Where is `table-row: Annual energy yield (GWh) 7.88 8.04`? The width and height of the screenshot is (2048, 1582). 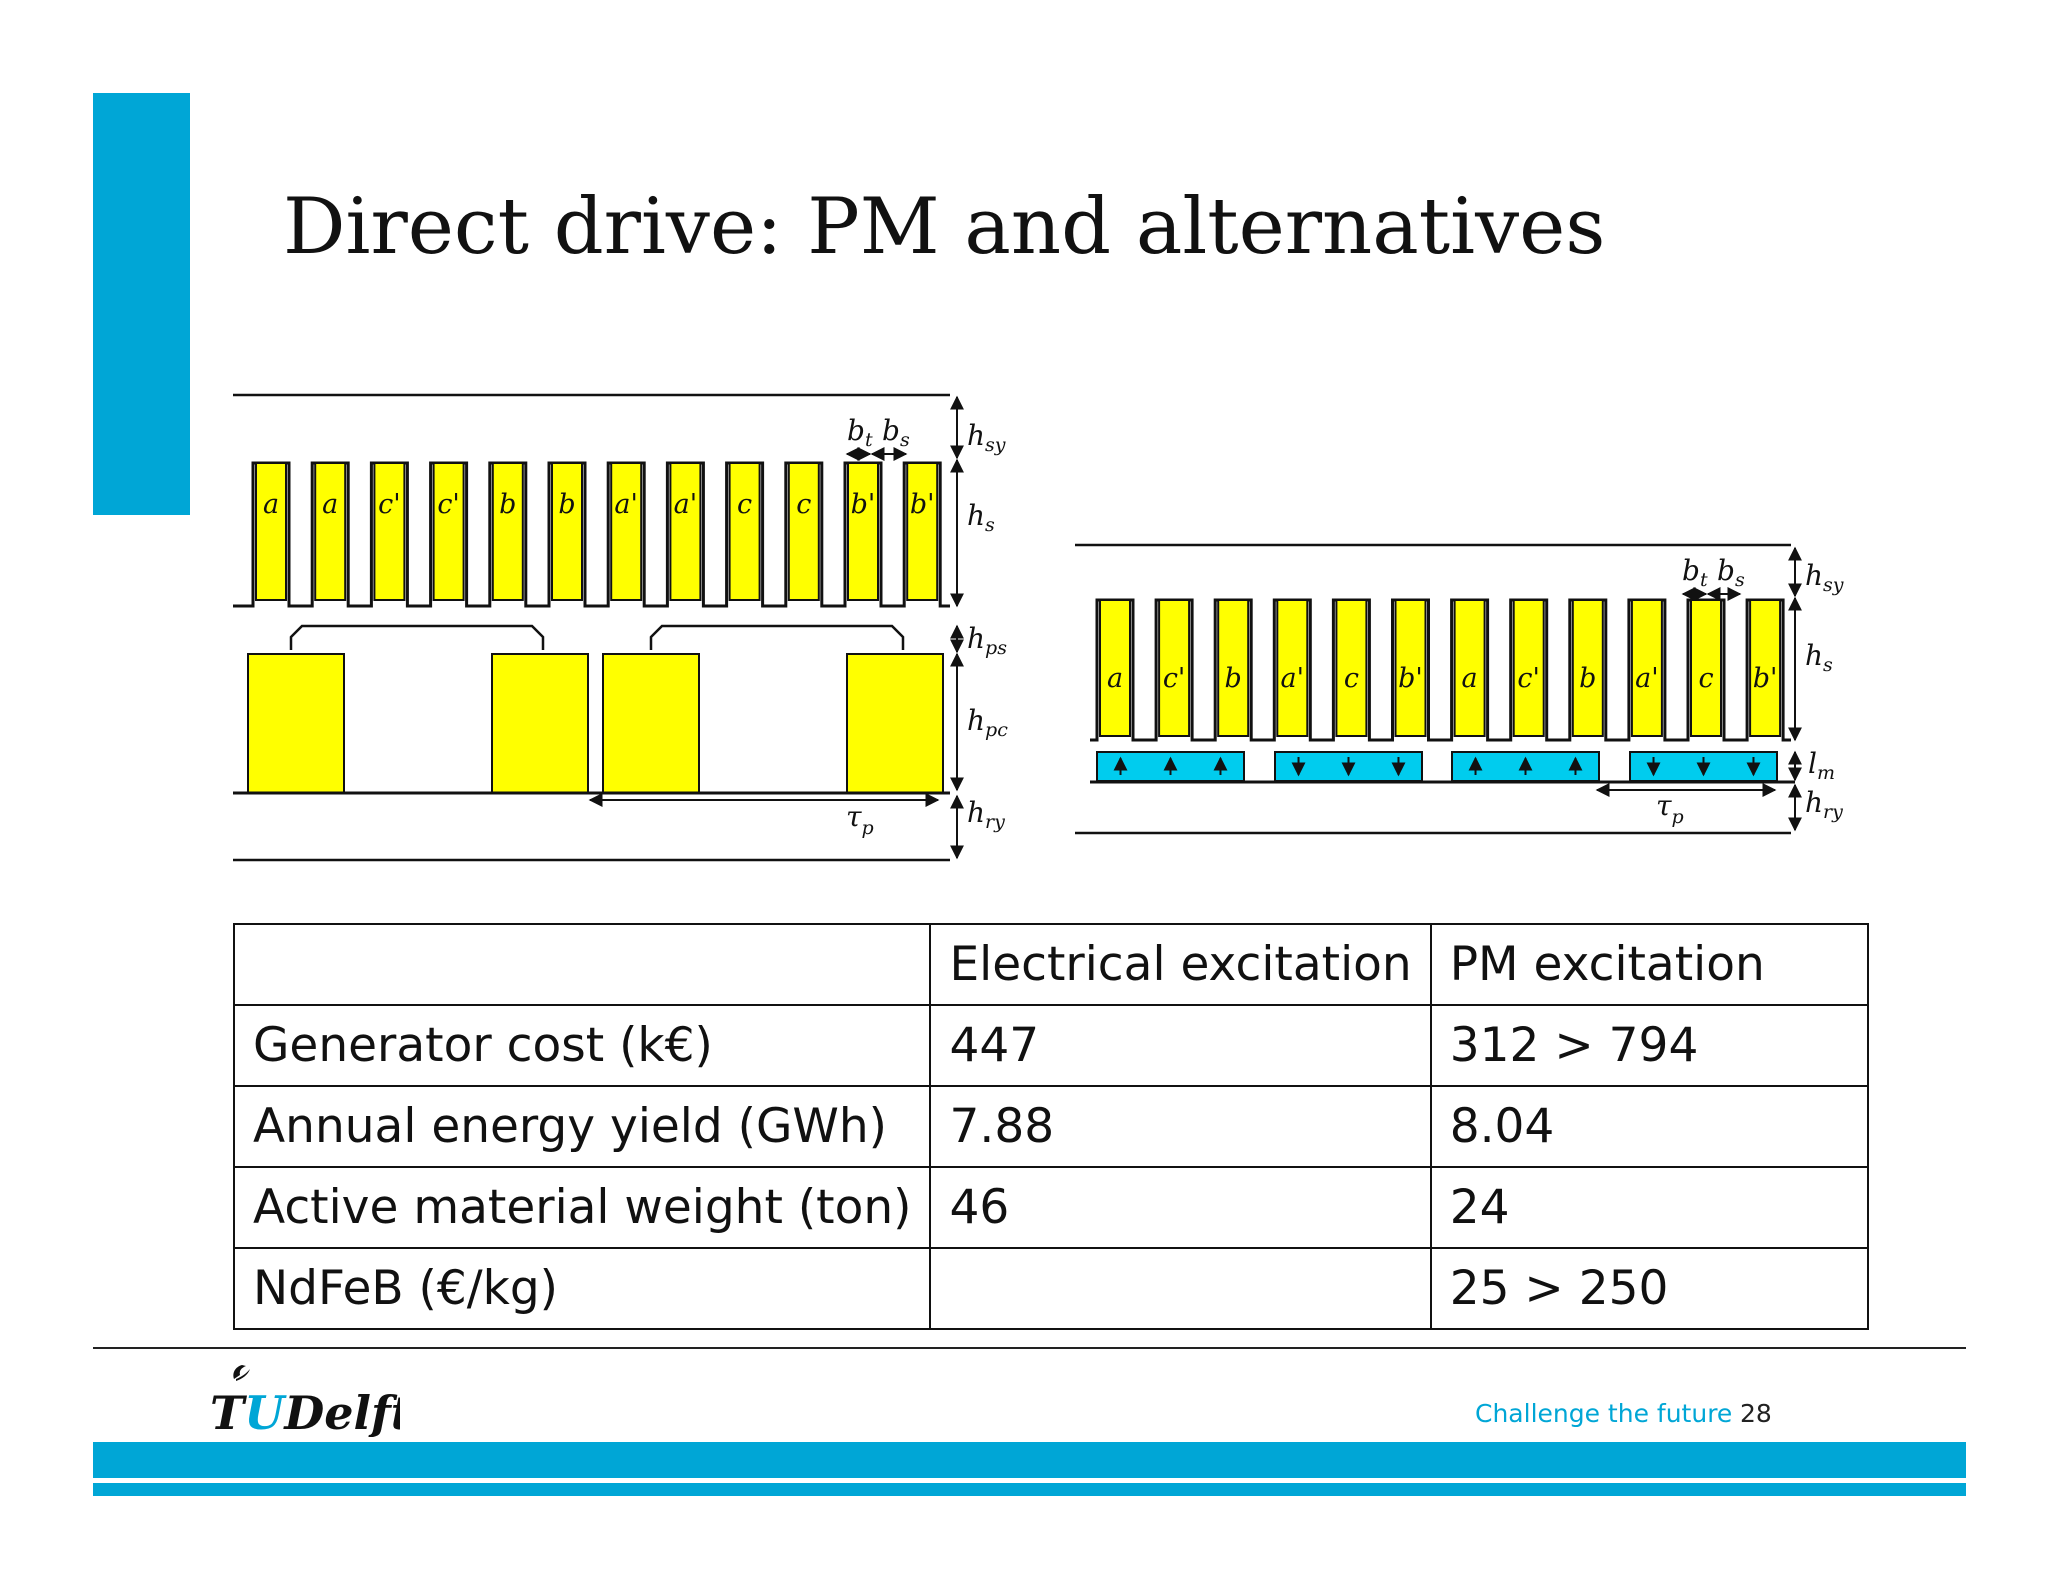 table-row: Annual energy yield (GWh) 7.88 8.04 is located at coordinates (1050, 1126).